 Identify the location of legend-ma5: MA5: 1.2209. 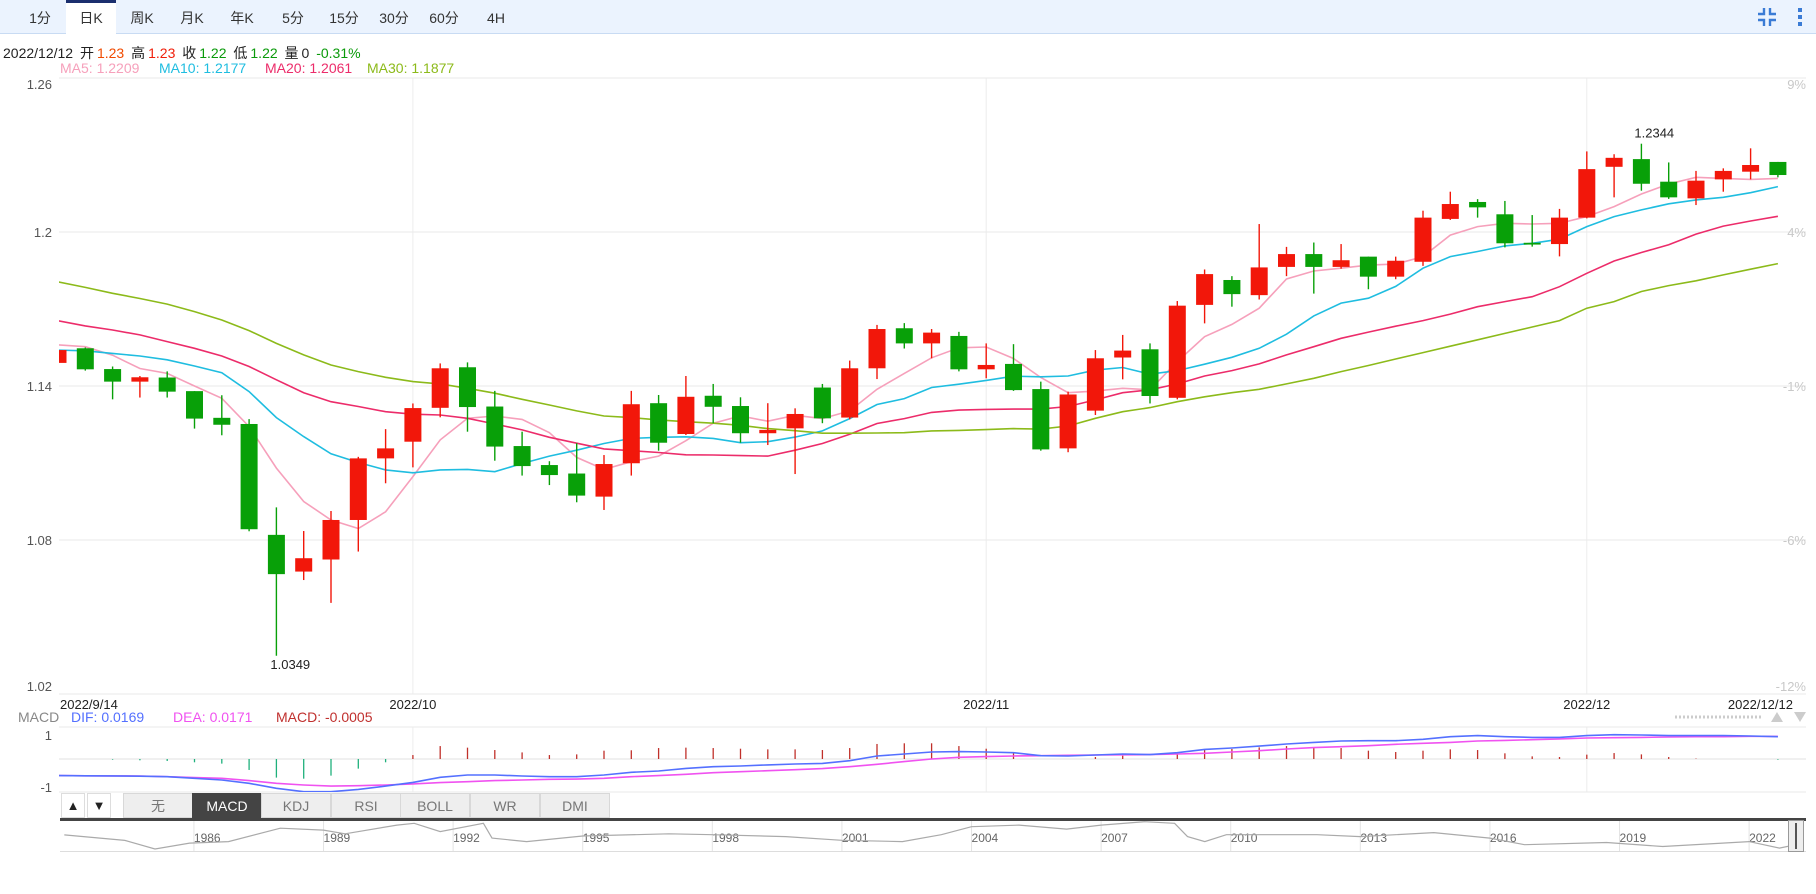
(100, 68).